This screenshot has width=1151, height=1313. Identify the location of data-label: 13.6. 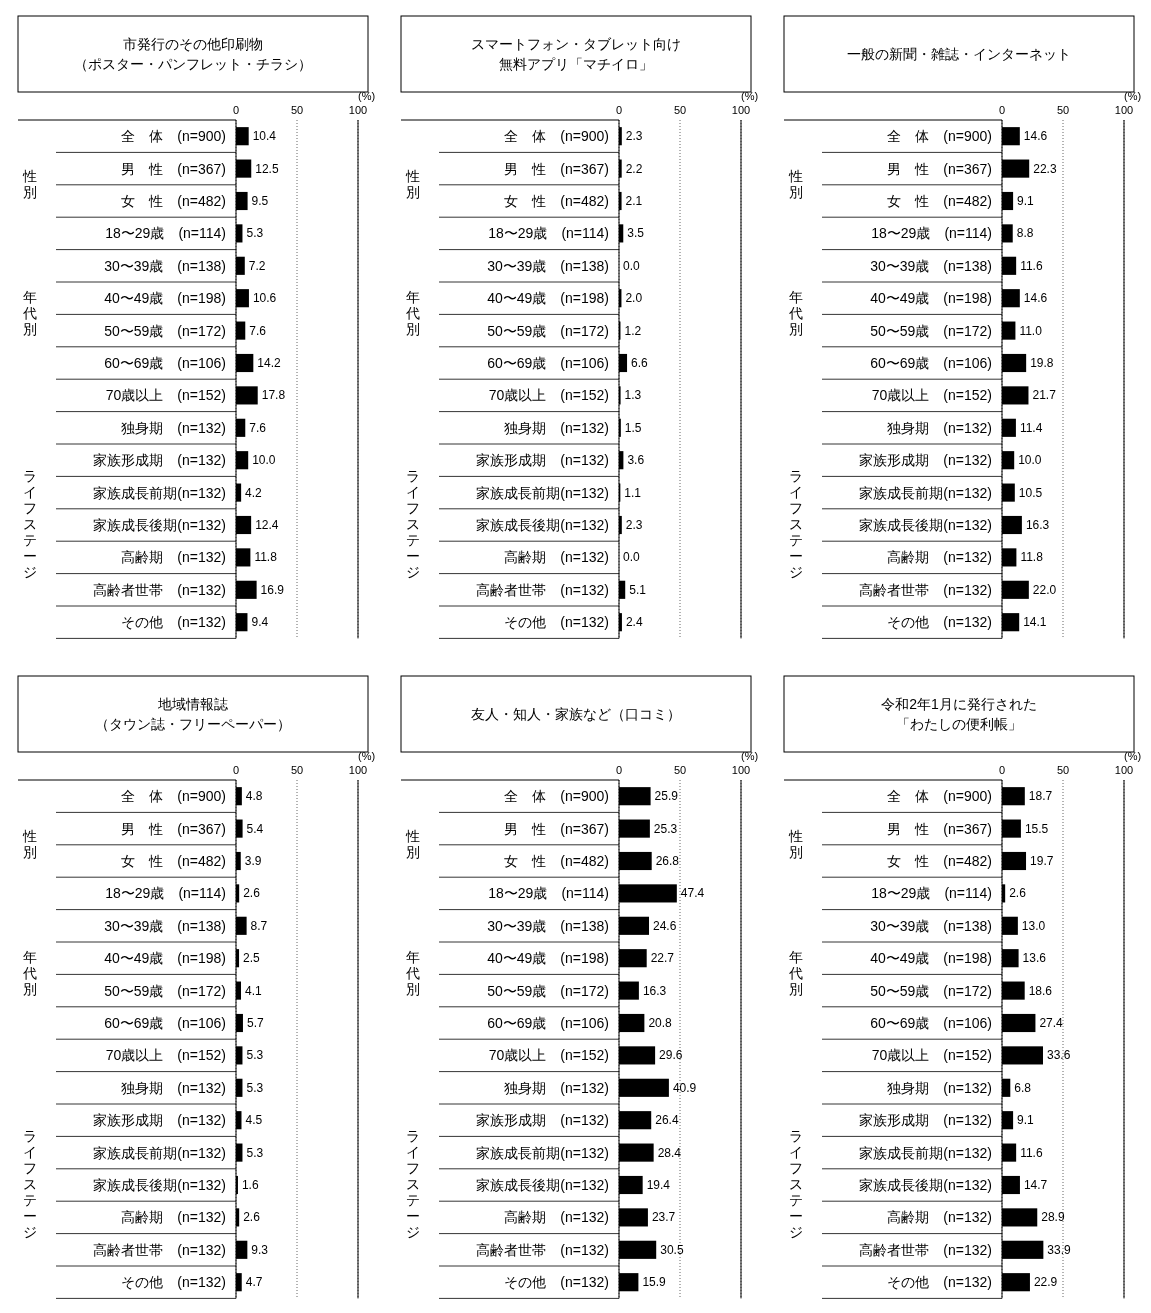
(1034, 958).